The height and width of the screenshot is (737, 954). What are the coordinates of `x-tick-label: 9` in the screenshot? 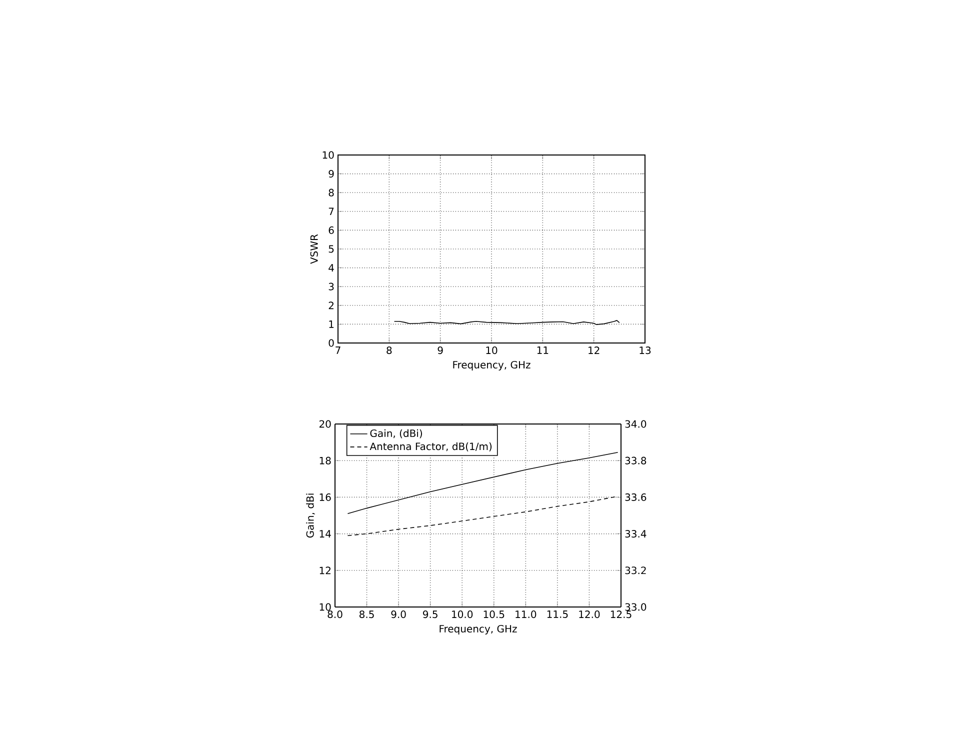 It's located at (440, 350).